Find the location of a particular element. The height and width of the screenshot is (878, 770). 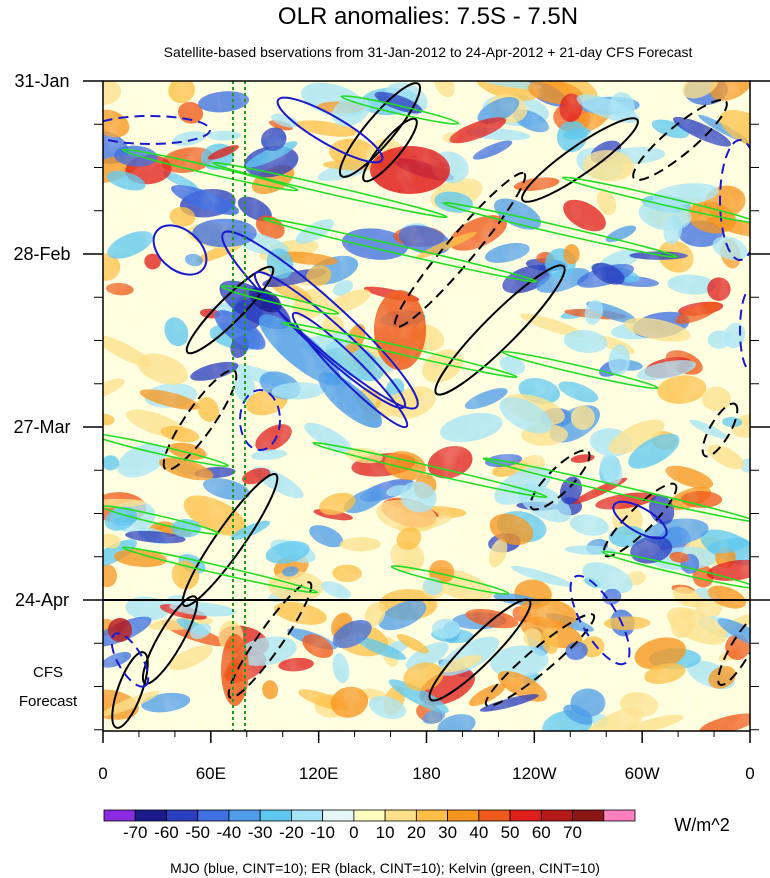

colorbar-label: -70 is located at coordinates (135, 832).